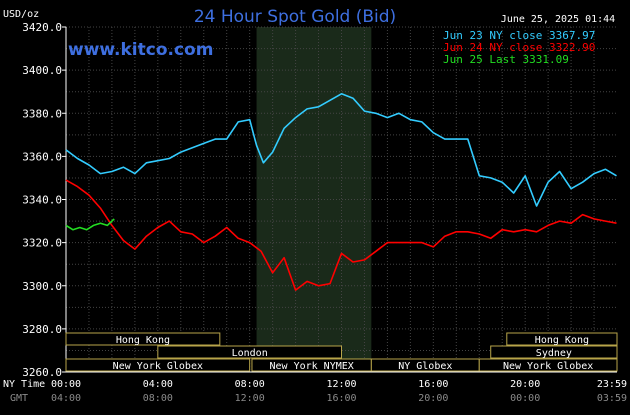 The width and height of the screenshot is (630, 415). Describe the element at coordinates (42, 70) in the screenshot. I see `y-tick-label: 3400.0` at that location.